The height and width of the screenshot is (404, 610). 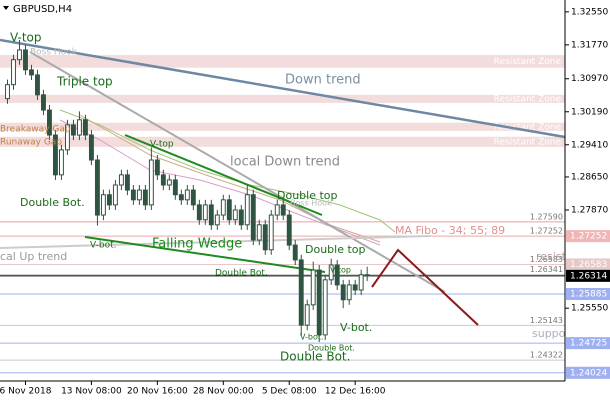 I want to click on annotation: MA Fibo - 34; 55; 89, so click(x=450, y=230).